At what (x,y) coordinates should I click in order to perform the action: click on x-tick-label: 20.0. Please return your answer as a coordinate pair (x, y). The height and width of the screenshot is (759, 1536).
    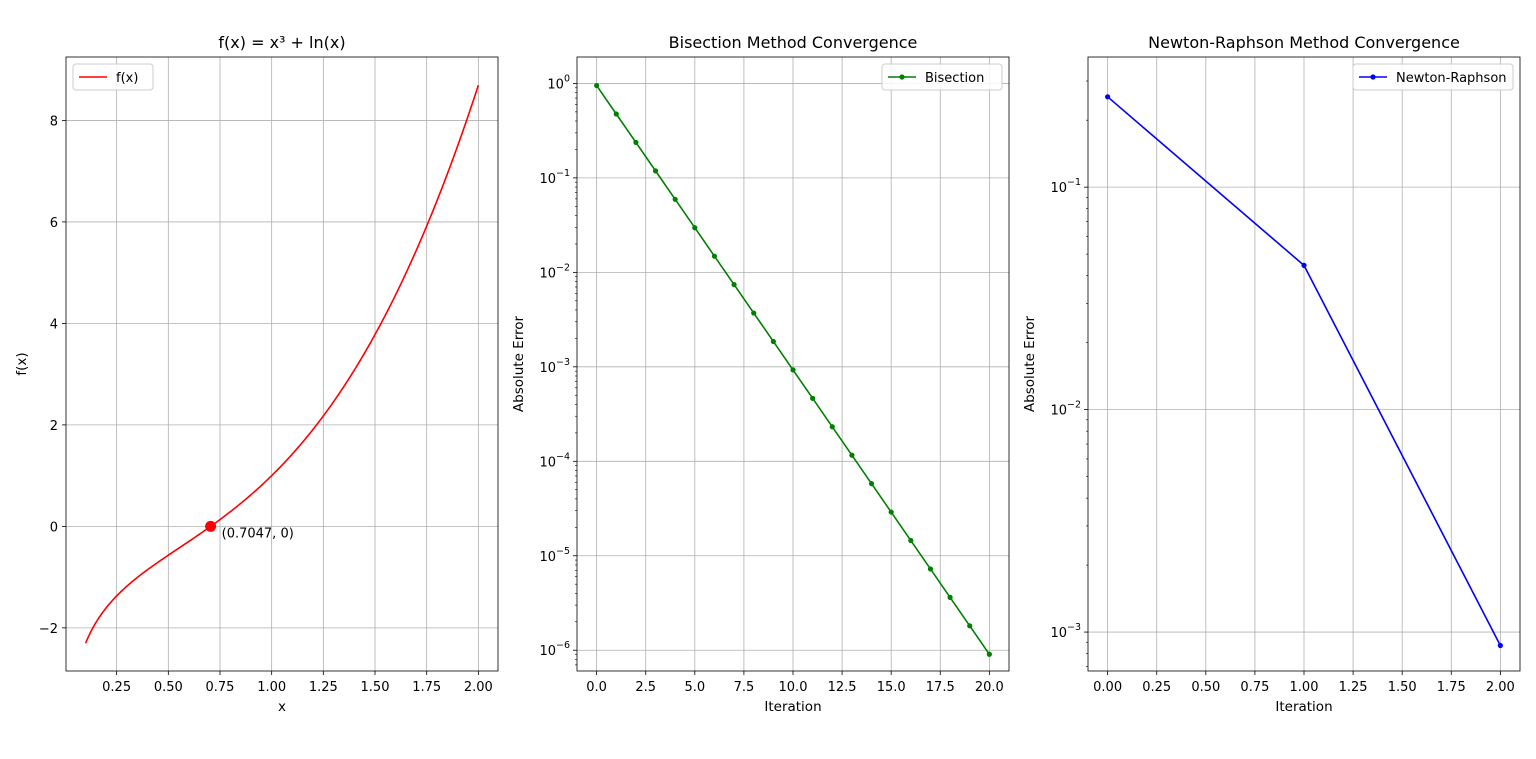
    Looking at the image, I should click on (989, 687).